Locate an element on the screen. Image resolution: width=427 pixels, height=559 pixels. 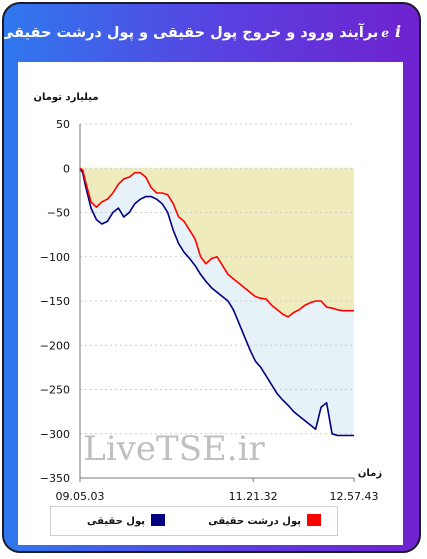
watermark-text: LiveTSE.ir is located at coordinates (174, 449).